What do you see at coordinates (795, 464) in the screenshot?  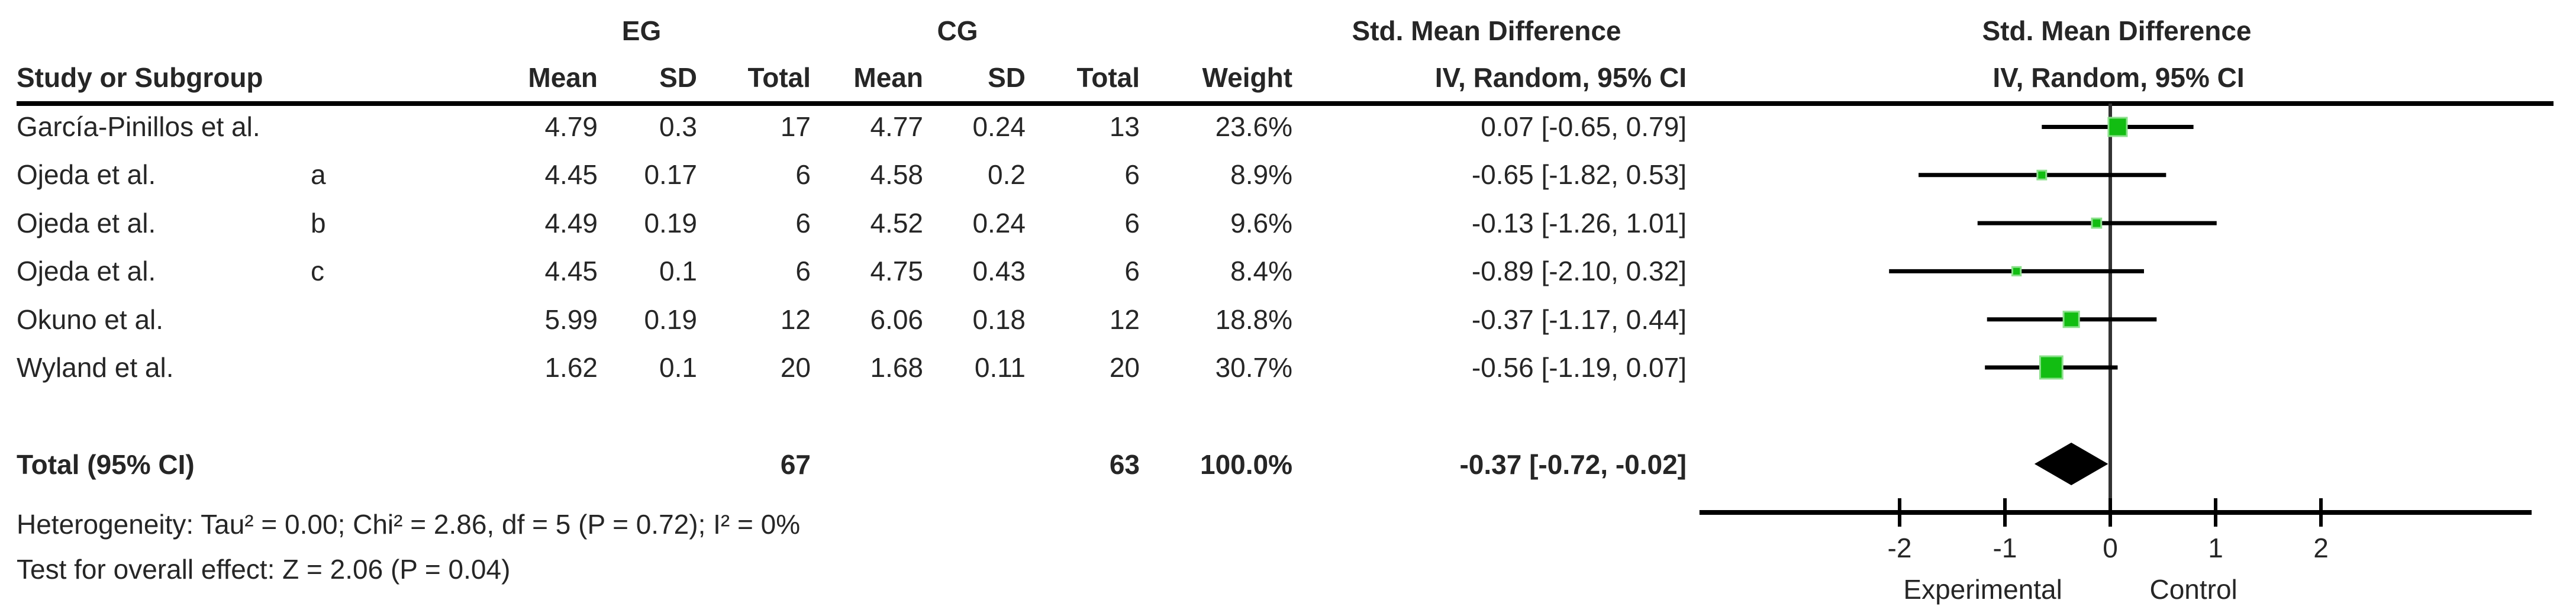 I see `total-eg-total: 67` at bounding box center [795, 464].